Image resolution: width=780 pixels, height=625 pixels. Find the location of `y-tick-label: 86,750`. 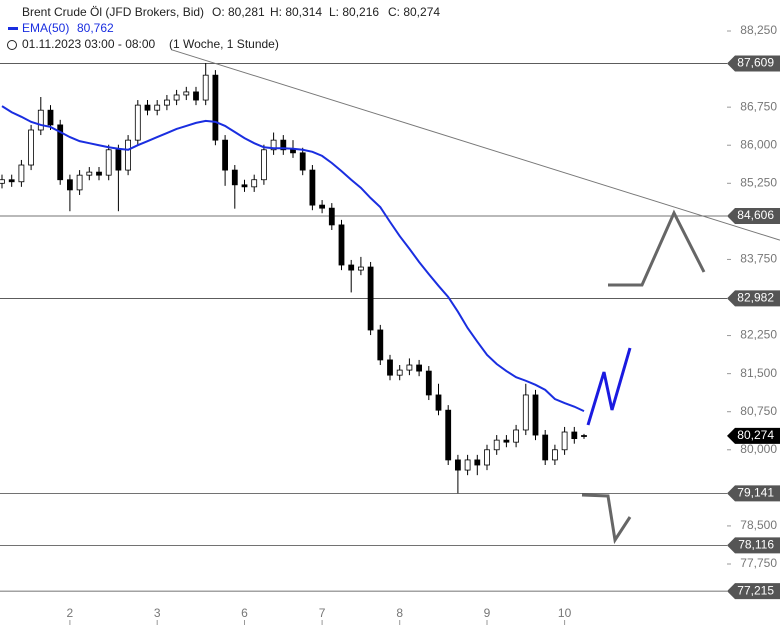

y-tick-label: 86,750 is located at coordinates (758, 106).